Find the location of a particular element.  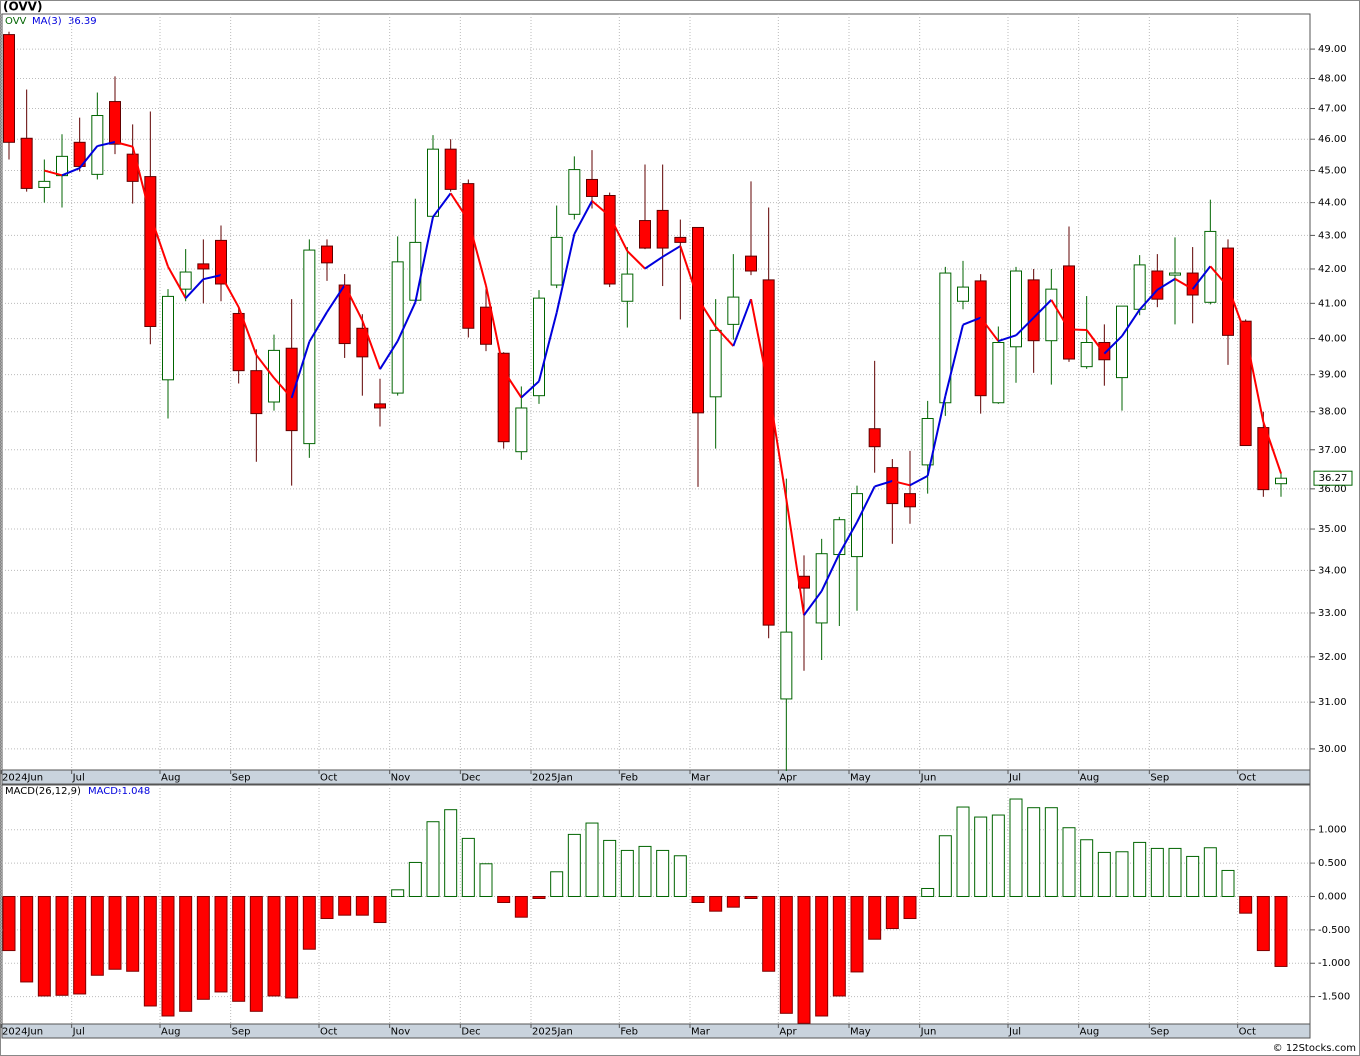

symbol: OVV is located at coordinates (16, 21).